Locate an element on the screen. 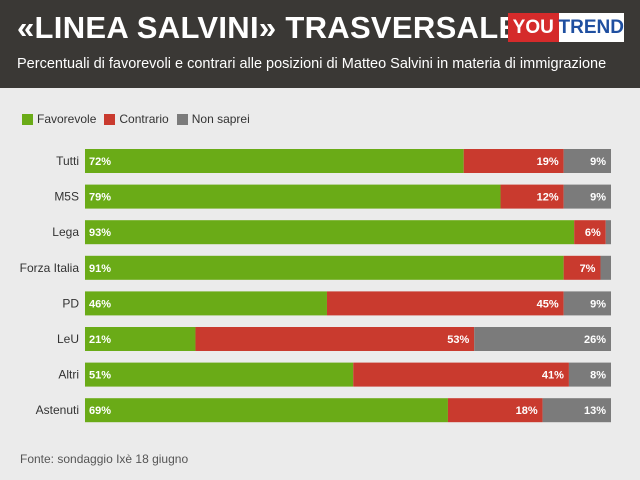  category-label: Tutti is located at coordinates (67, 161).